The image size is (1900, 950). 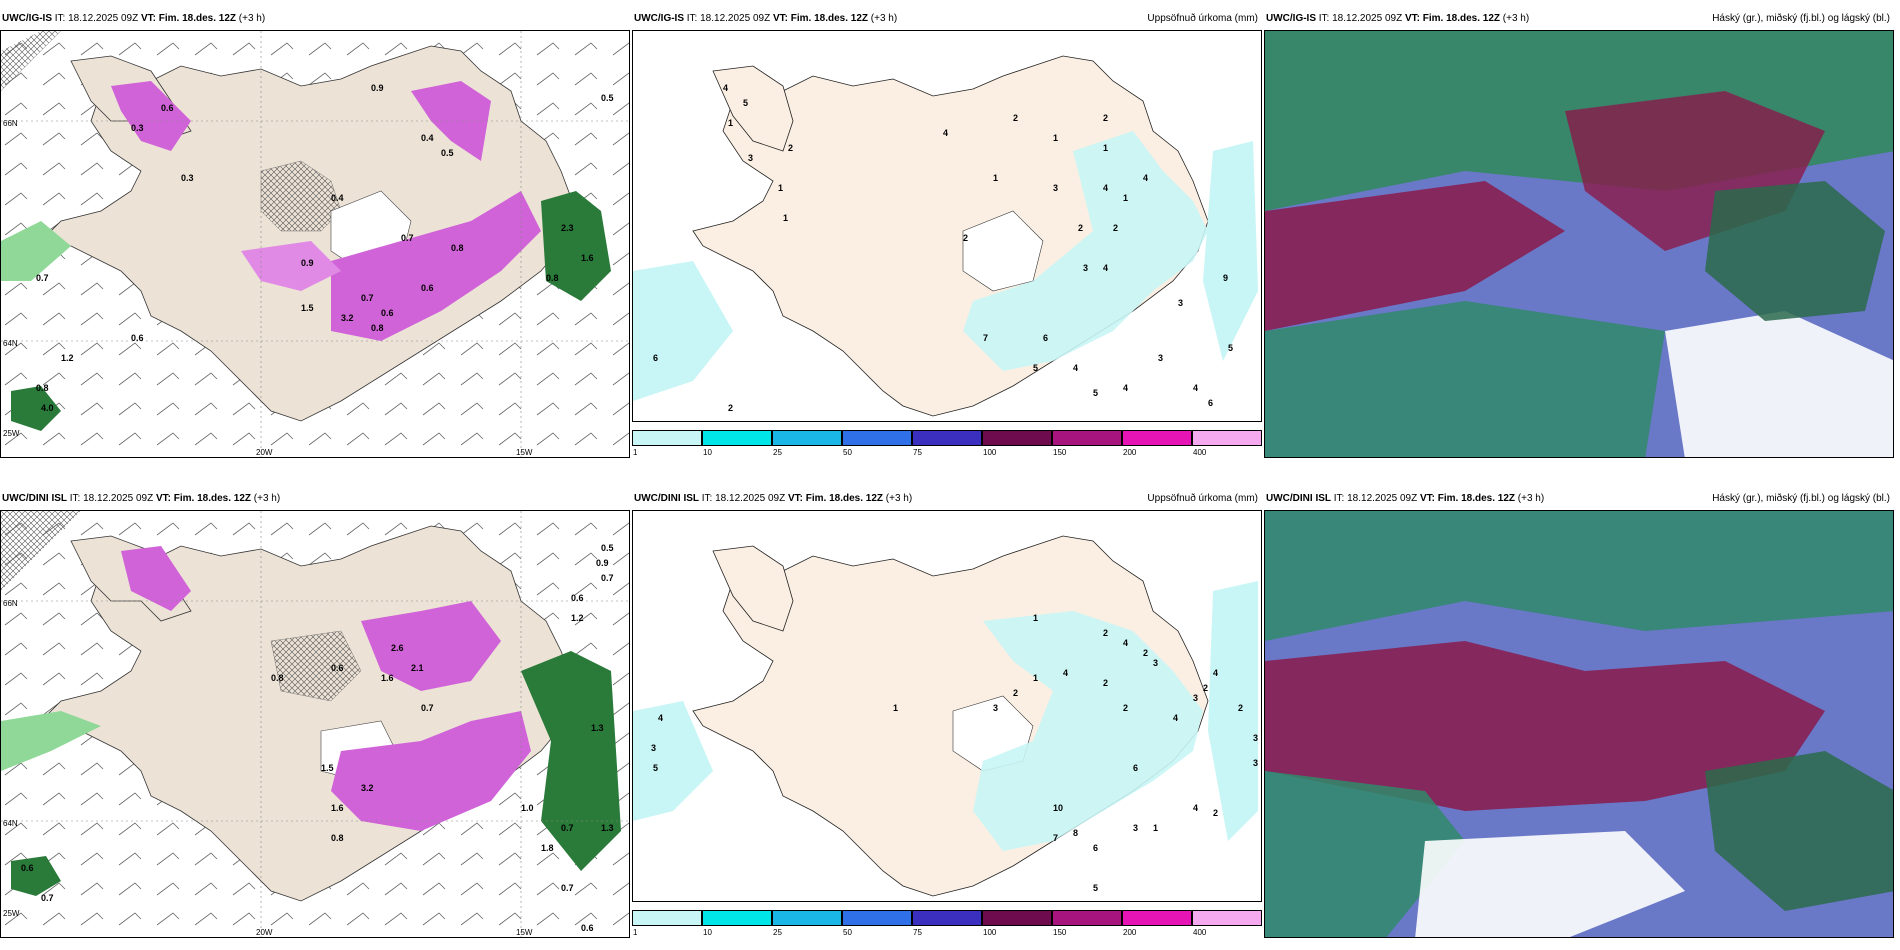 I want to click on lon-label-25w: 25W, so click(x=11, y=433).